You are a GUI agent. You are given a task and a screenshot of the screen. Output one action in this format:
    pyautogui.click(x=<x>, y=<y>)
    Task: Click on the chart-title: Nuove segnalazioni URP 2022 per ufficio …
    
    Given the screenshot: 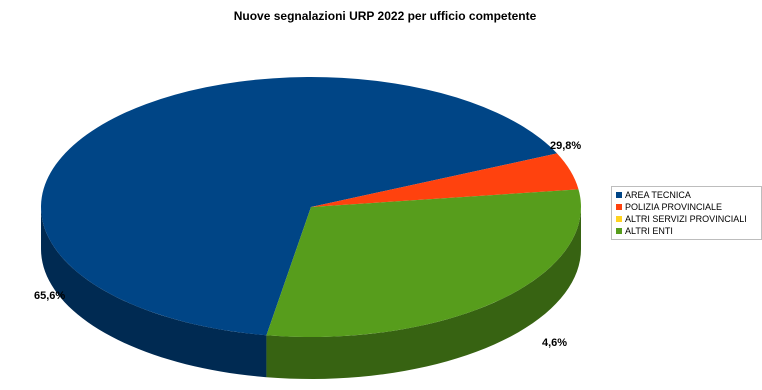 What is the action you would take?
    pyautogui.click(x=385, y=16)
    